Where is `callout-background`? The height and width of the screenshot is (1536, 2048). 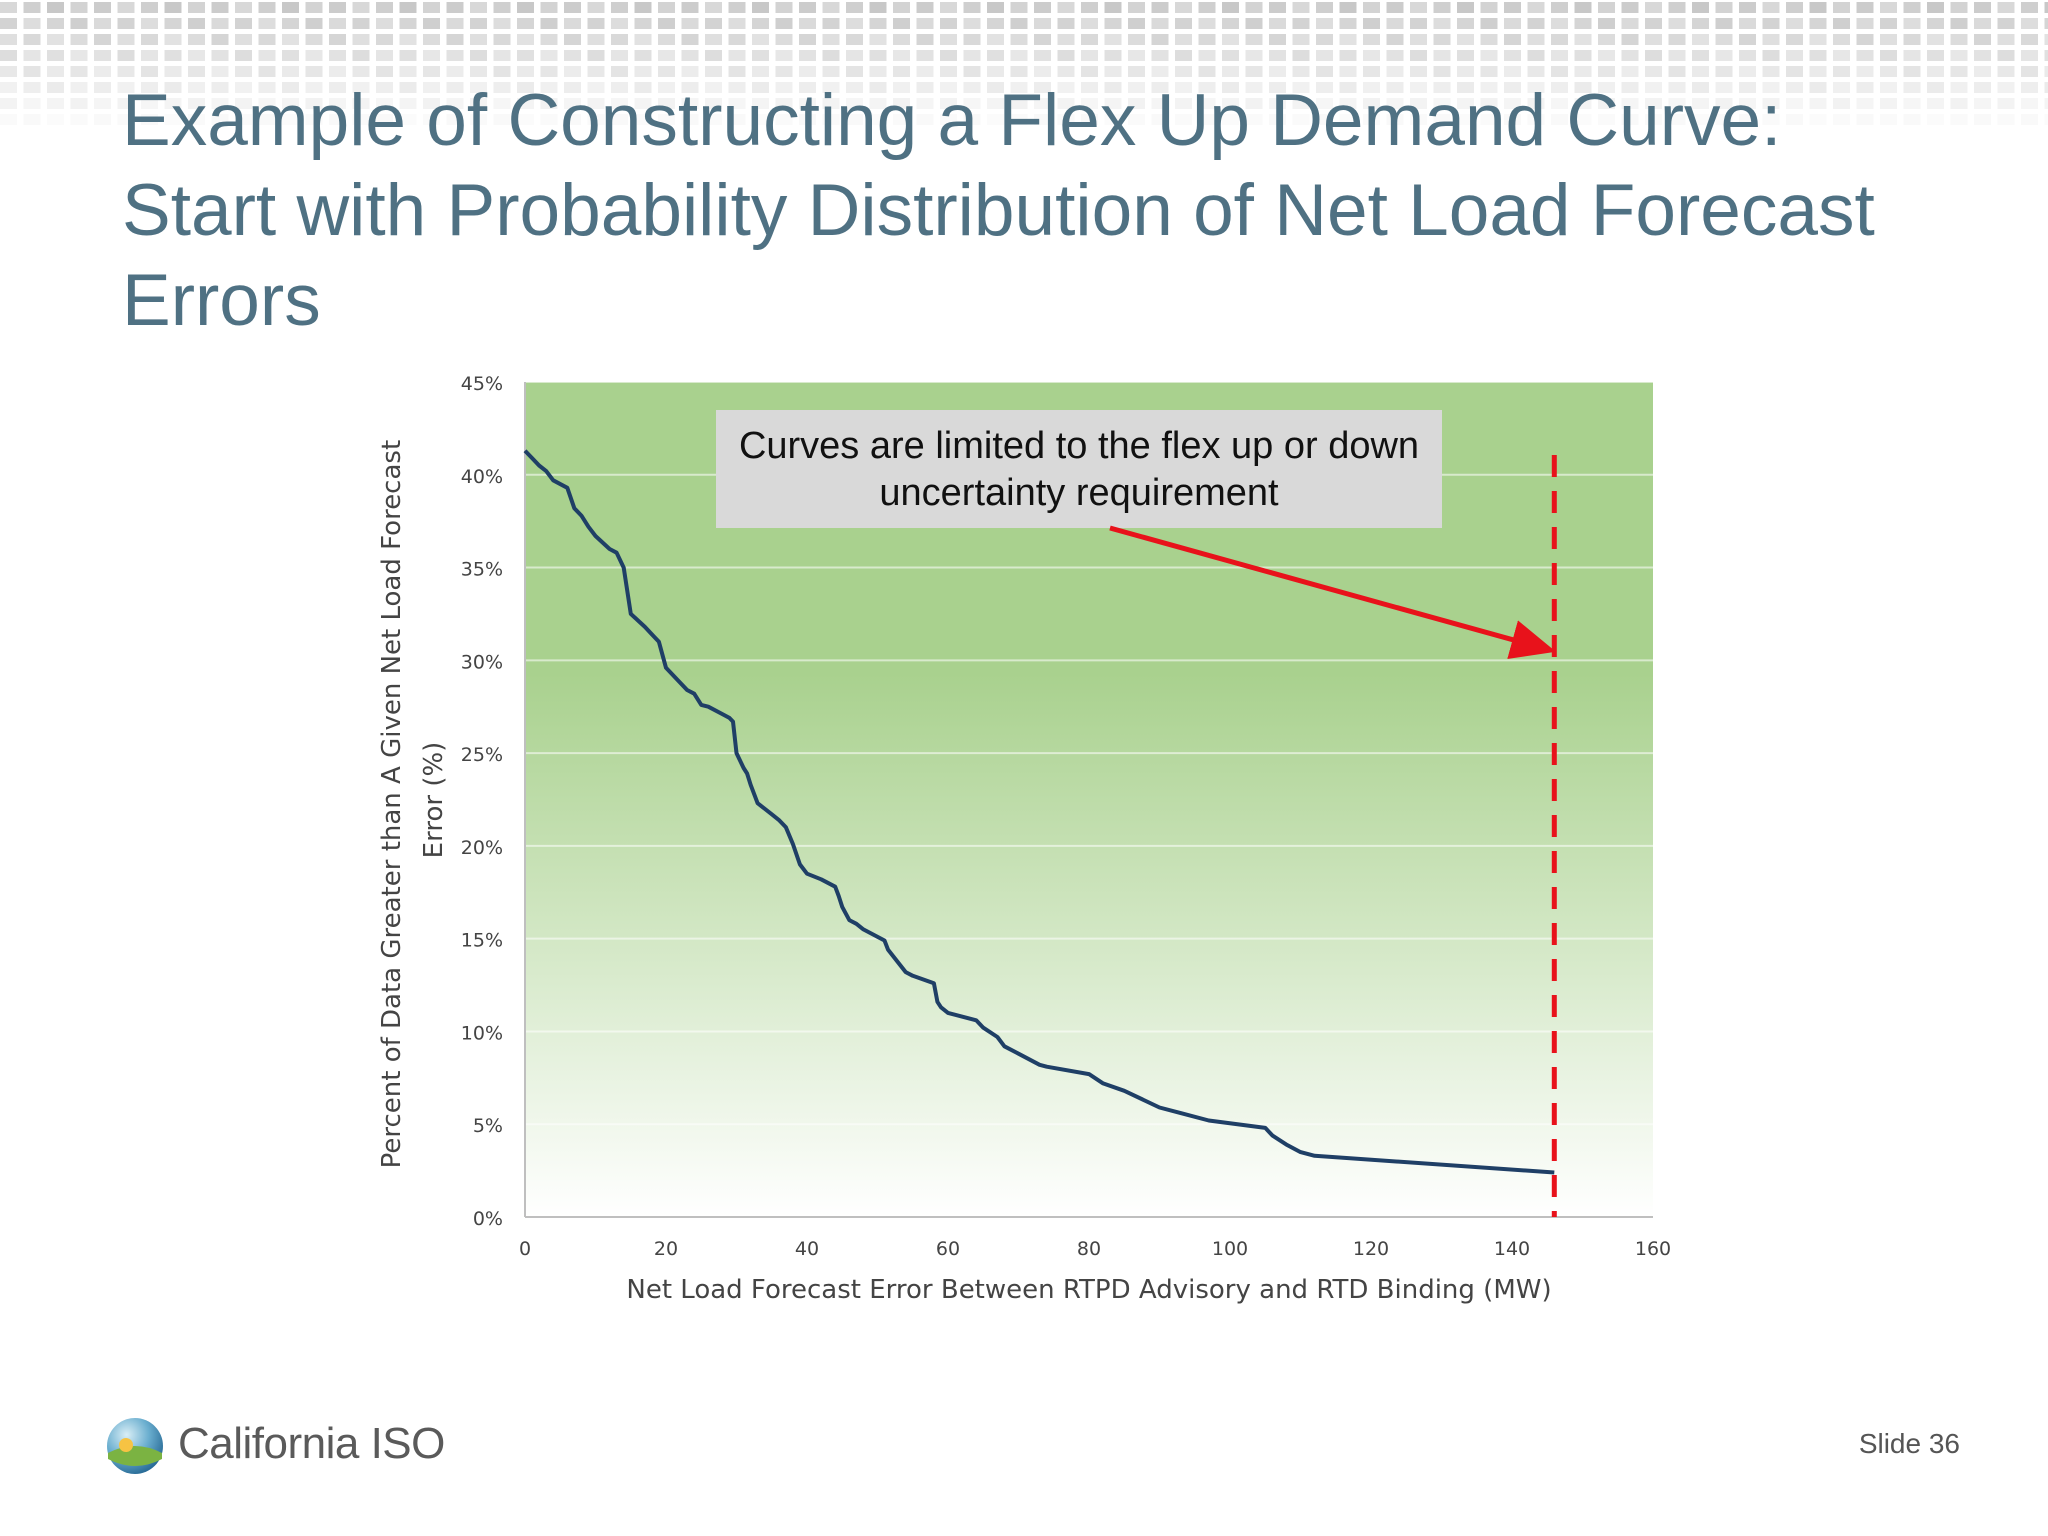 callout-background is located at coordinates (1079, 469).